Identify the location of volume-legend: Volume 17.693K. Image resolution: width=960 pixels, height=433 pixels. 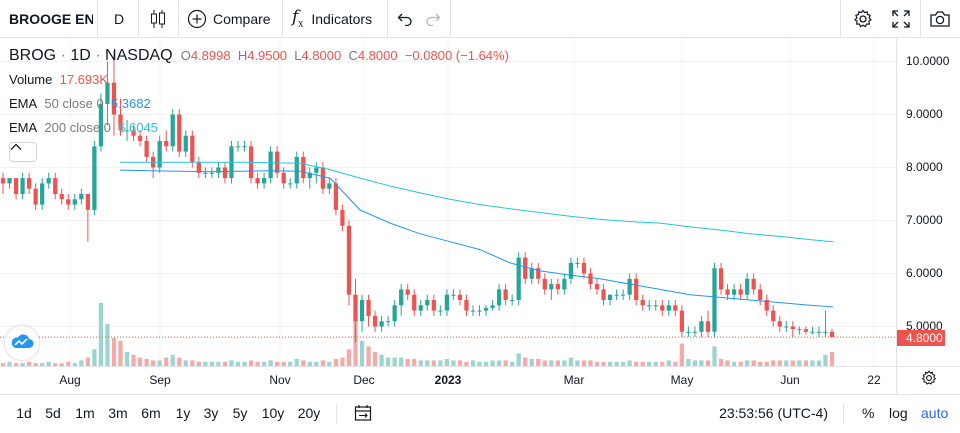
(58, 79).